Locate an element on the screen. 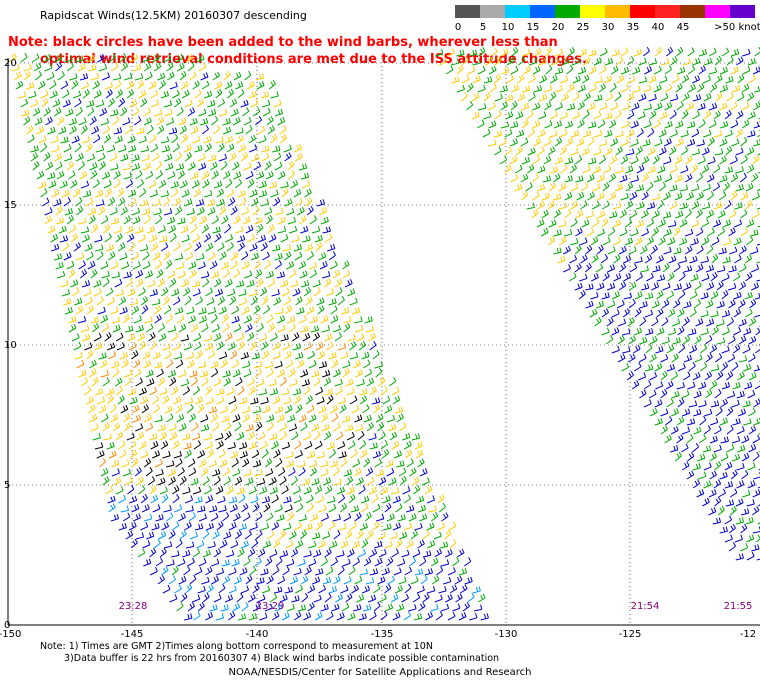 Image resolution: width=760 pixels, height=688 pixels. lon-tick-label: -130 is located at coordinates (506, 634).